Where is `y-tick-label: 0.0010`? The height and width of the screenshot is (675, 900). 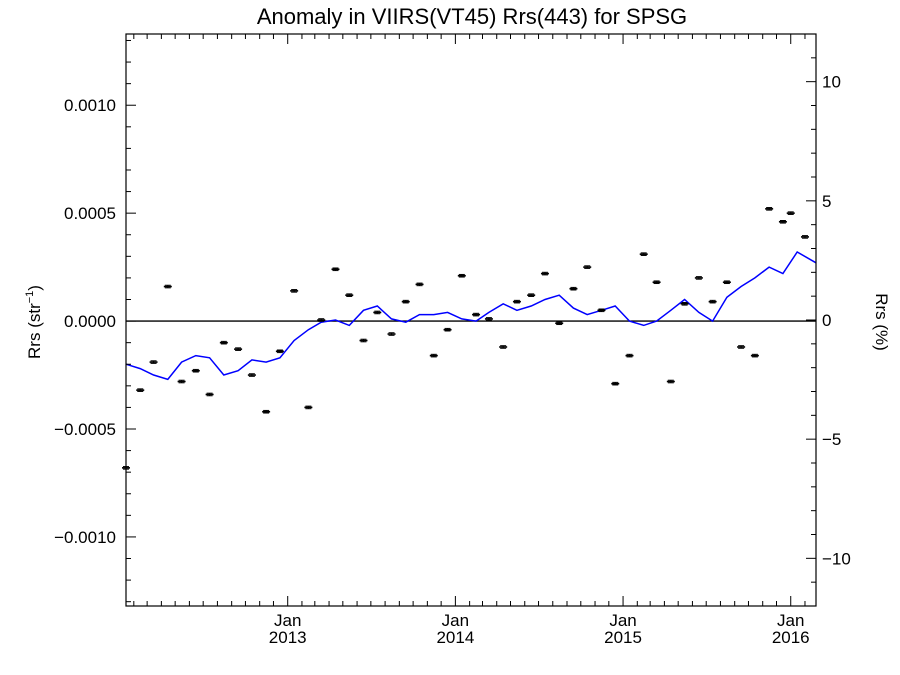
y-tick-label: 0.0010 is located at coordinates (90, 105).